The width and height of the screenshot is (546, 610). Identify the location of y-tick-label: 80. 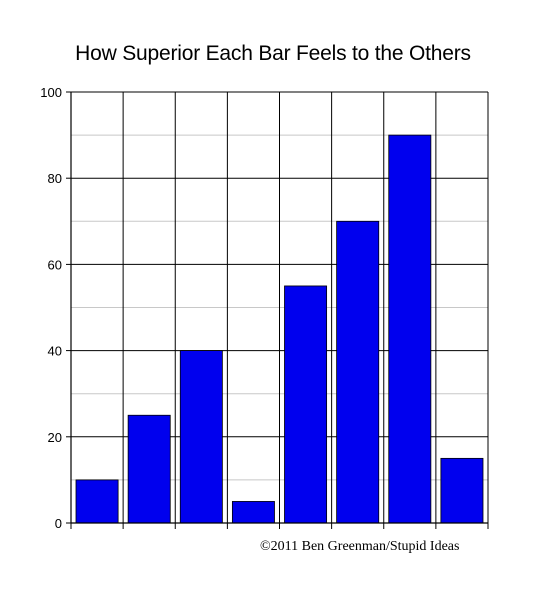
(55, 178).